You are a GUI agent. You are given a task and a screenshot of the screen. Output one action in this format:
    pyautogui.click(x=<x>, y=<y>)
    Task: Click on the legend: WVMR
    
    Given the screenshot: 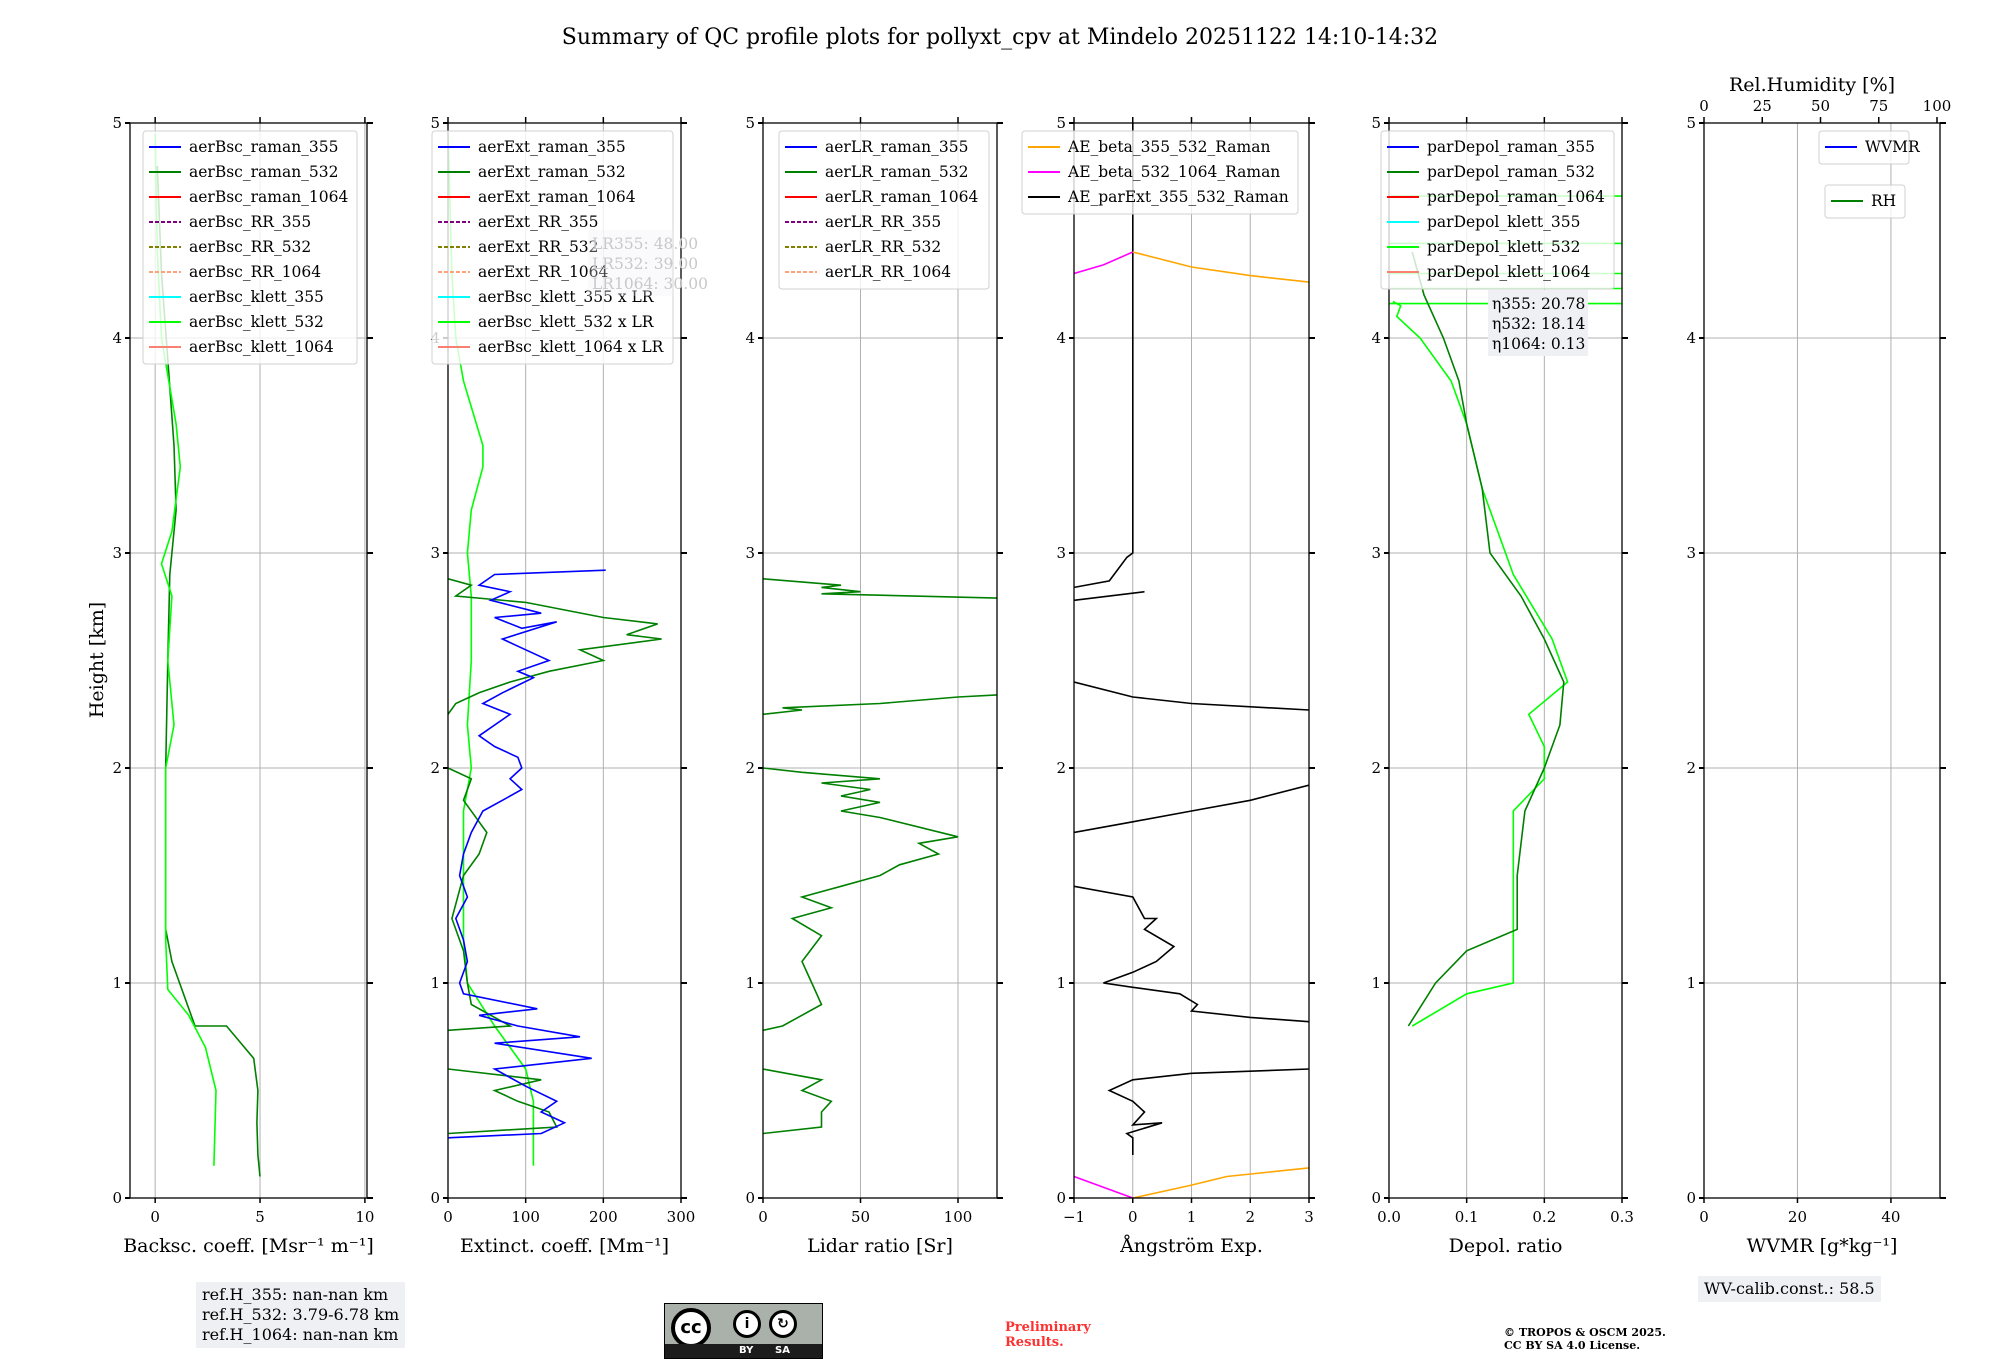 What is the action you would take?
    pyautogui.click(x=1869, y=147)
    